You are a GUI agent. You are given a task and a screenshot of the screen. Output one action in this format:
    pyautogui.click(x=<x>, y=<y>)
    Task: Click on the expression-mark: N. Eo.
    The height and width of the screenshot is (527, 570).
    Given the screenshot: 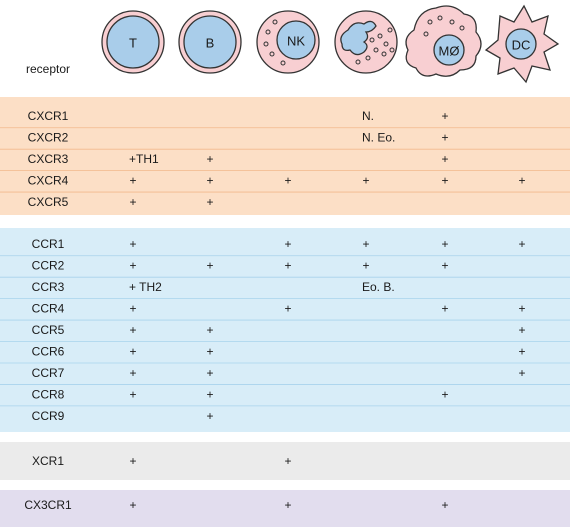 What is the action you would take?
    pyautogui.click(x=378, y=138)
    